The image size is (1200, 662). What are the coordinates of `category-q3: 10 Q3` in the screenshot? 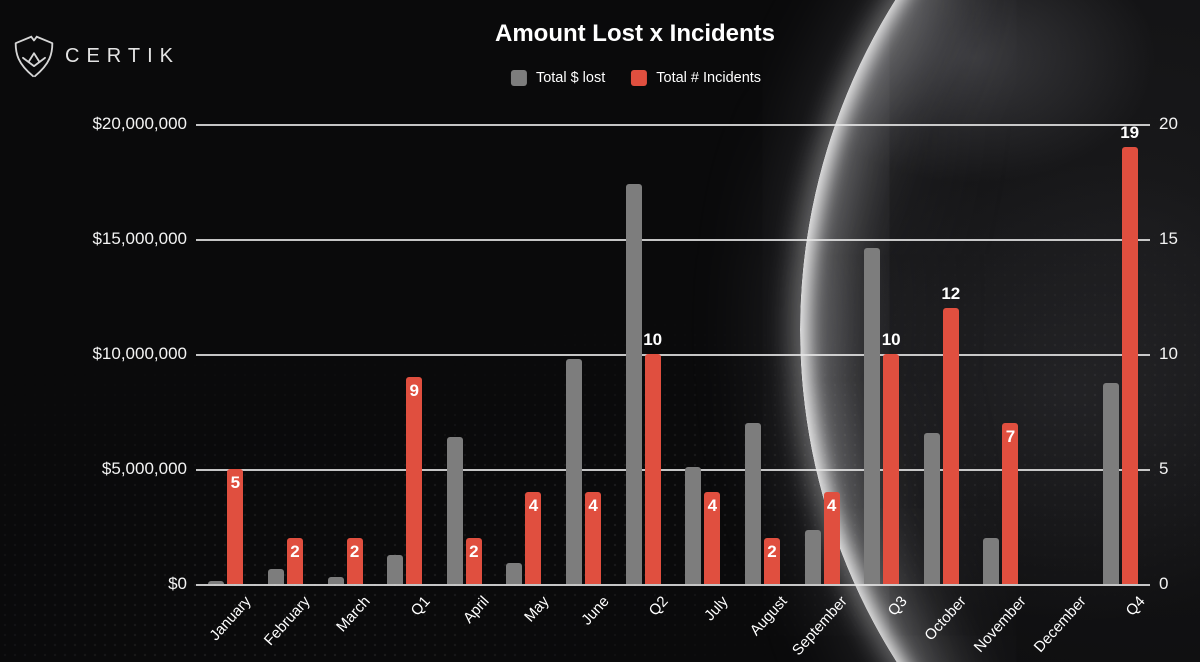 It's located at (882, 371).